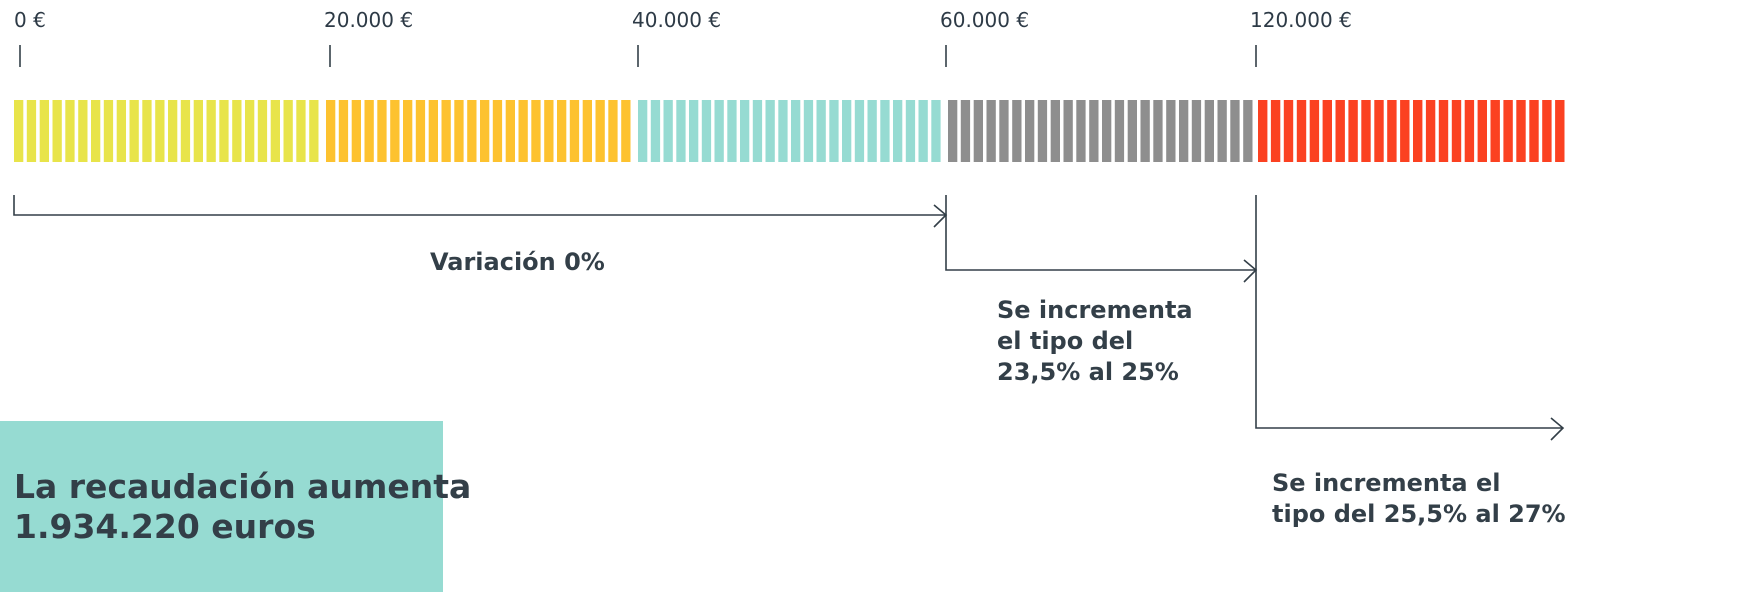 Image resolution: width=1763 pixels, height=592 pixels. Describe the element at coordinates (1386, 483) in the screenshot. I see `bracket-label: Se incrementa el` at that location.